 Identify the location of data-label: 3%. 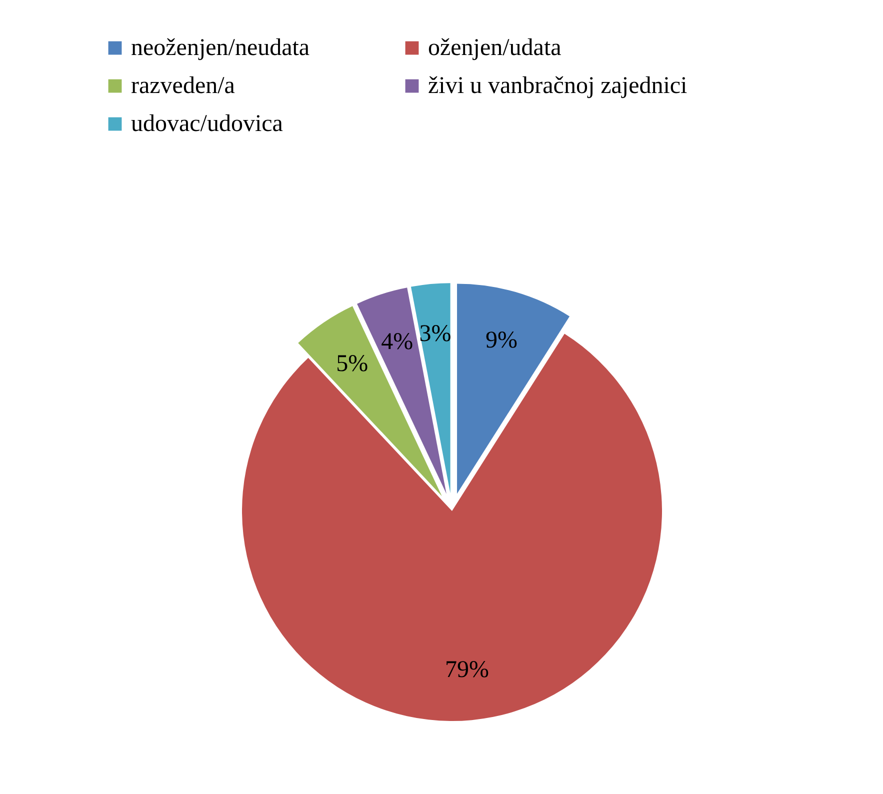
(435, 334).